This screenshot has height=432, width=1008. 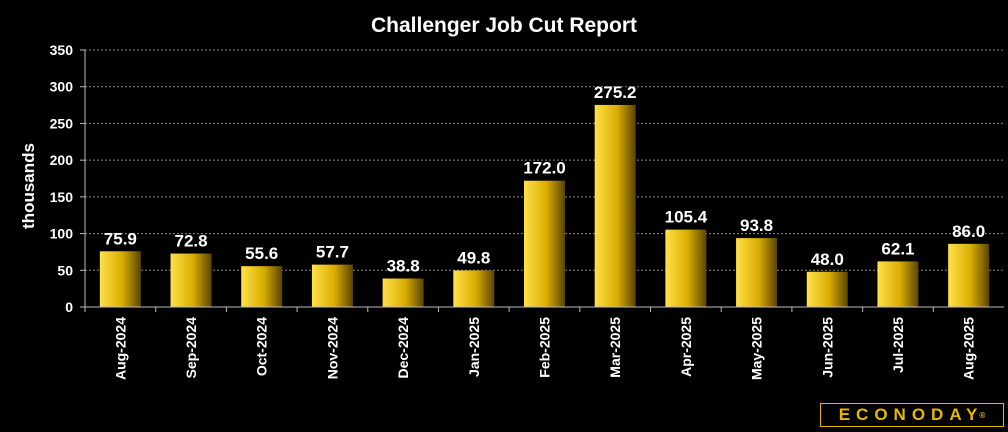 I want to click on data-label: 172.0, so click(x=544, y=168).